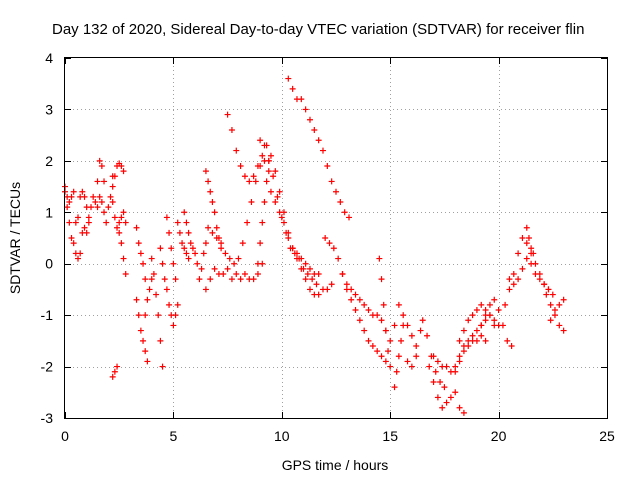  I want to click on y-tick-label: 2, so click(49, 161).